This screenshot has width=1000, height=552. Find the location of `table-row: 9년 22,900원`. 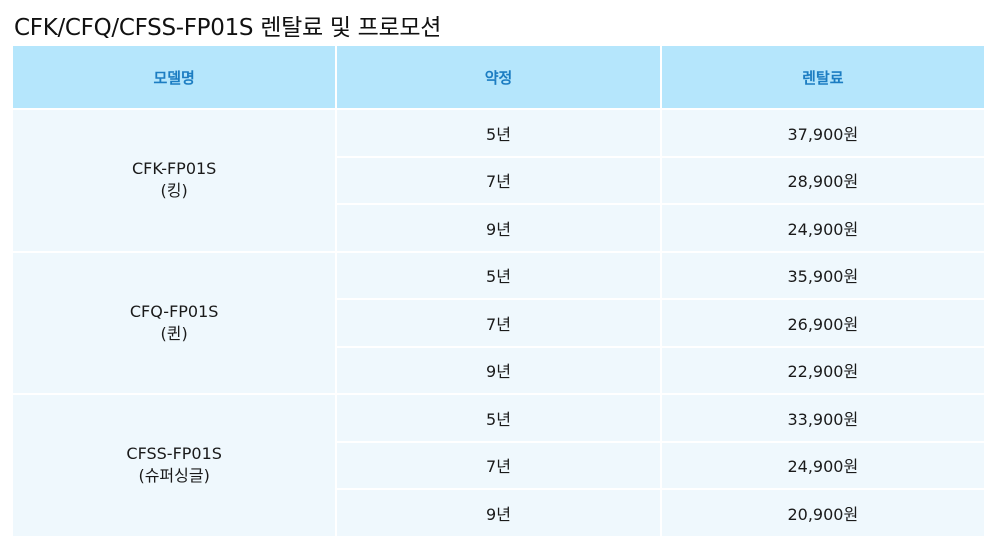

table-row: 9년 22,900원 is located at coordinates (498, 370).